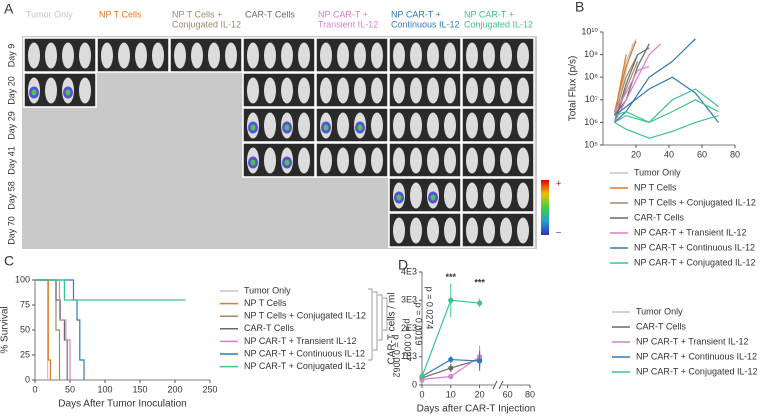 The width and height of the screenshot is (773, 418). What do you see at coordinates (397, 356) in the screenshot?
I see `p-value: p = 0.0062` at bounding box center [397, 356].